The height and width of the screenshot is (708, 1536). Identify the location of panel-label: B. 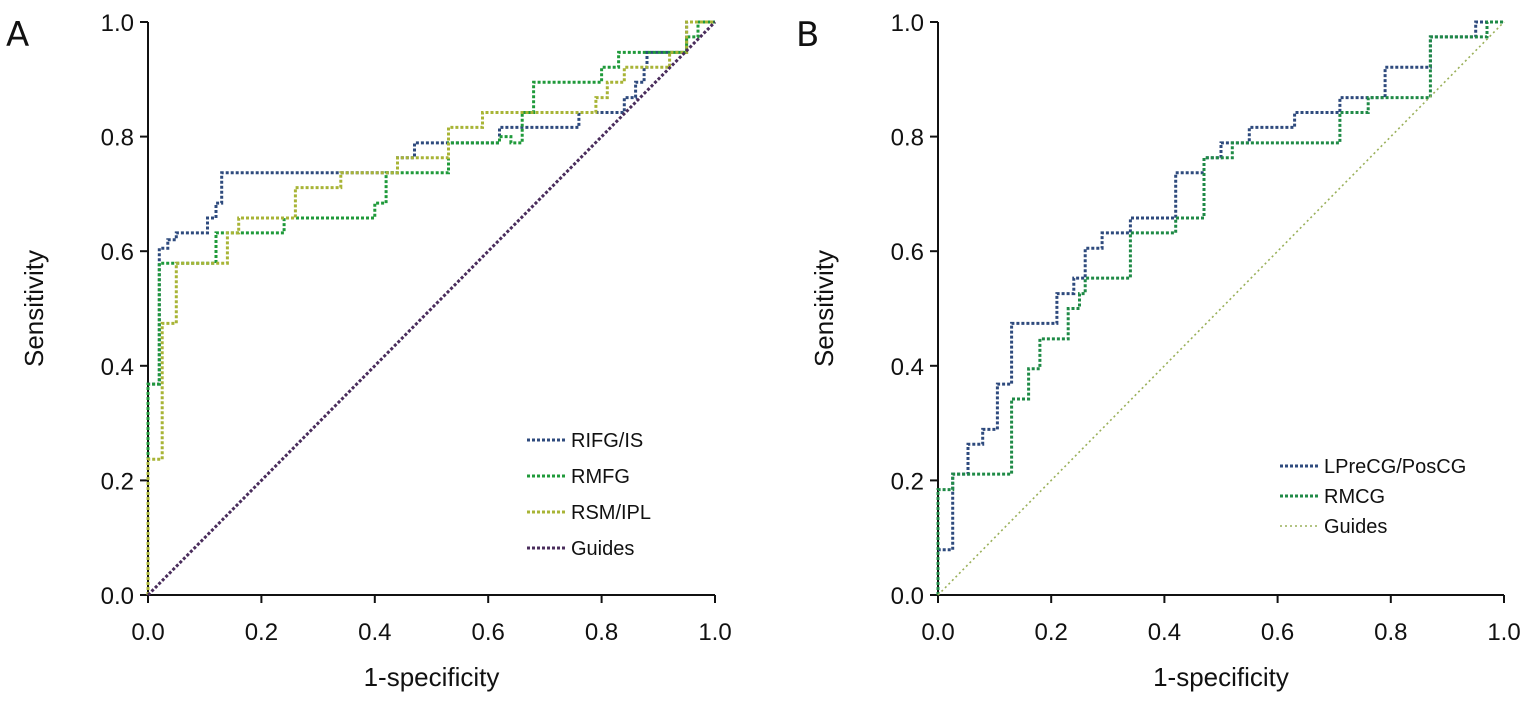
(807, 35).